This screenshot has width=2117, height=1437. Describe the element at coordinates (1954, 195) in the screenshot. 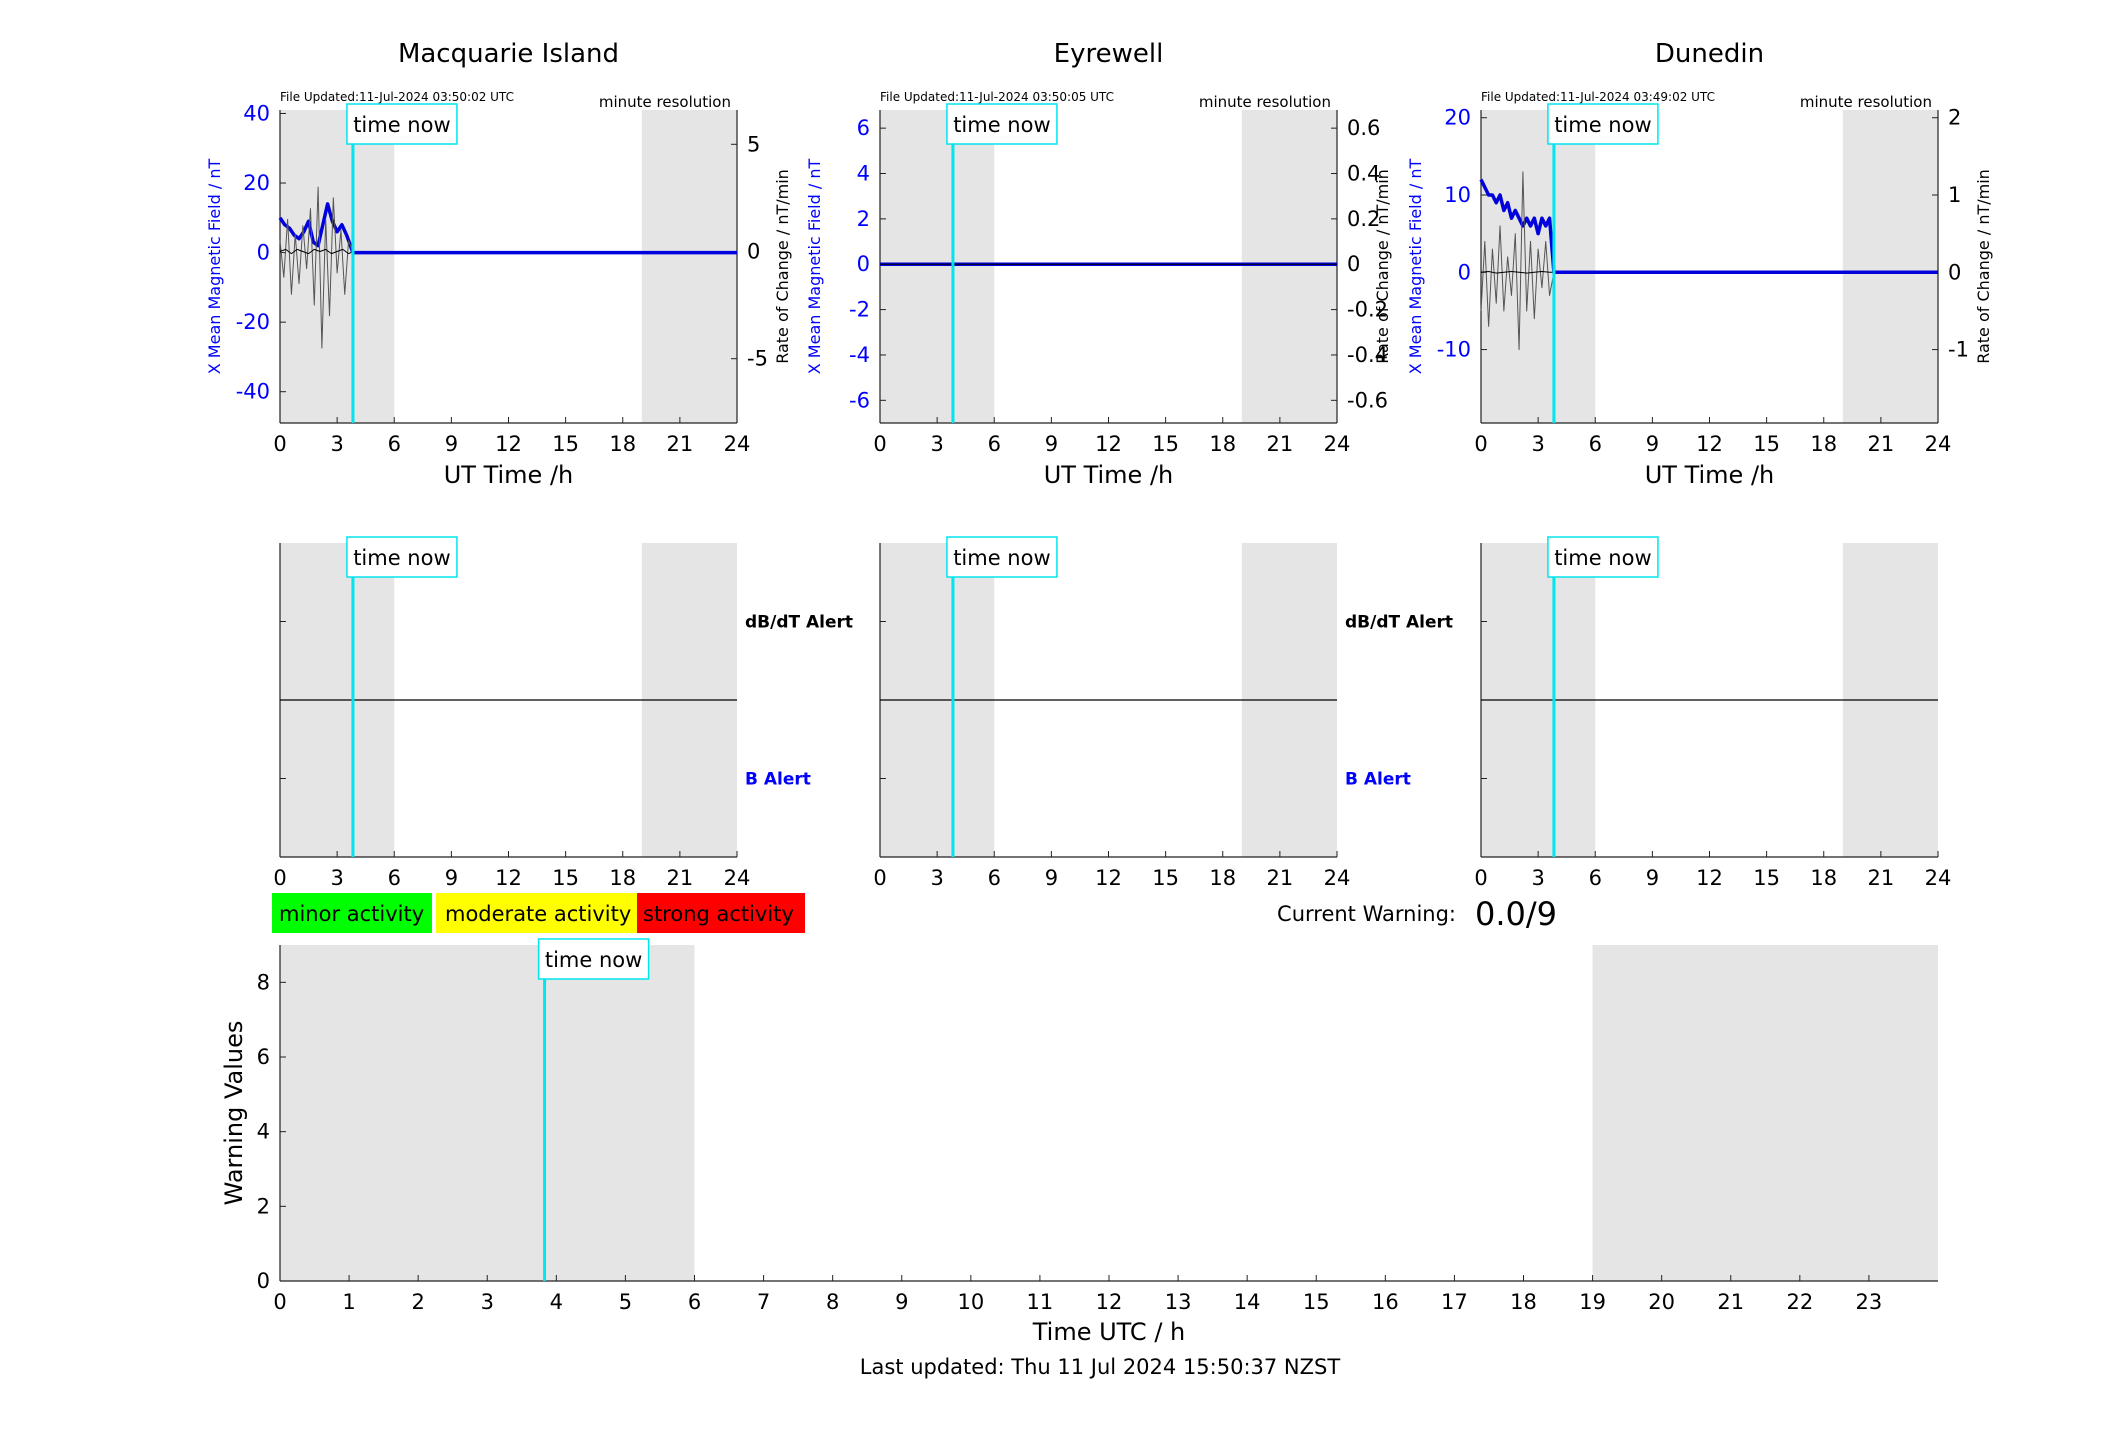

I see `y-tick-label-right: 1` at that location.